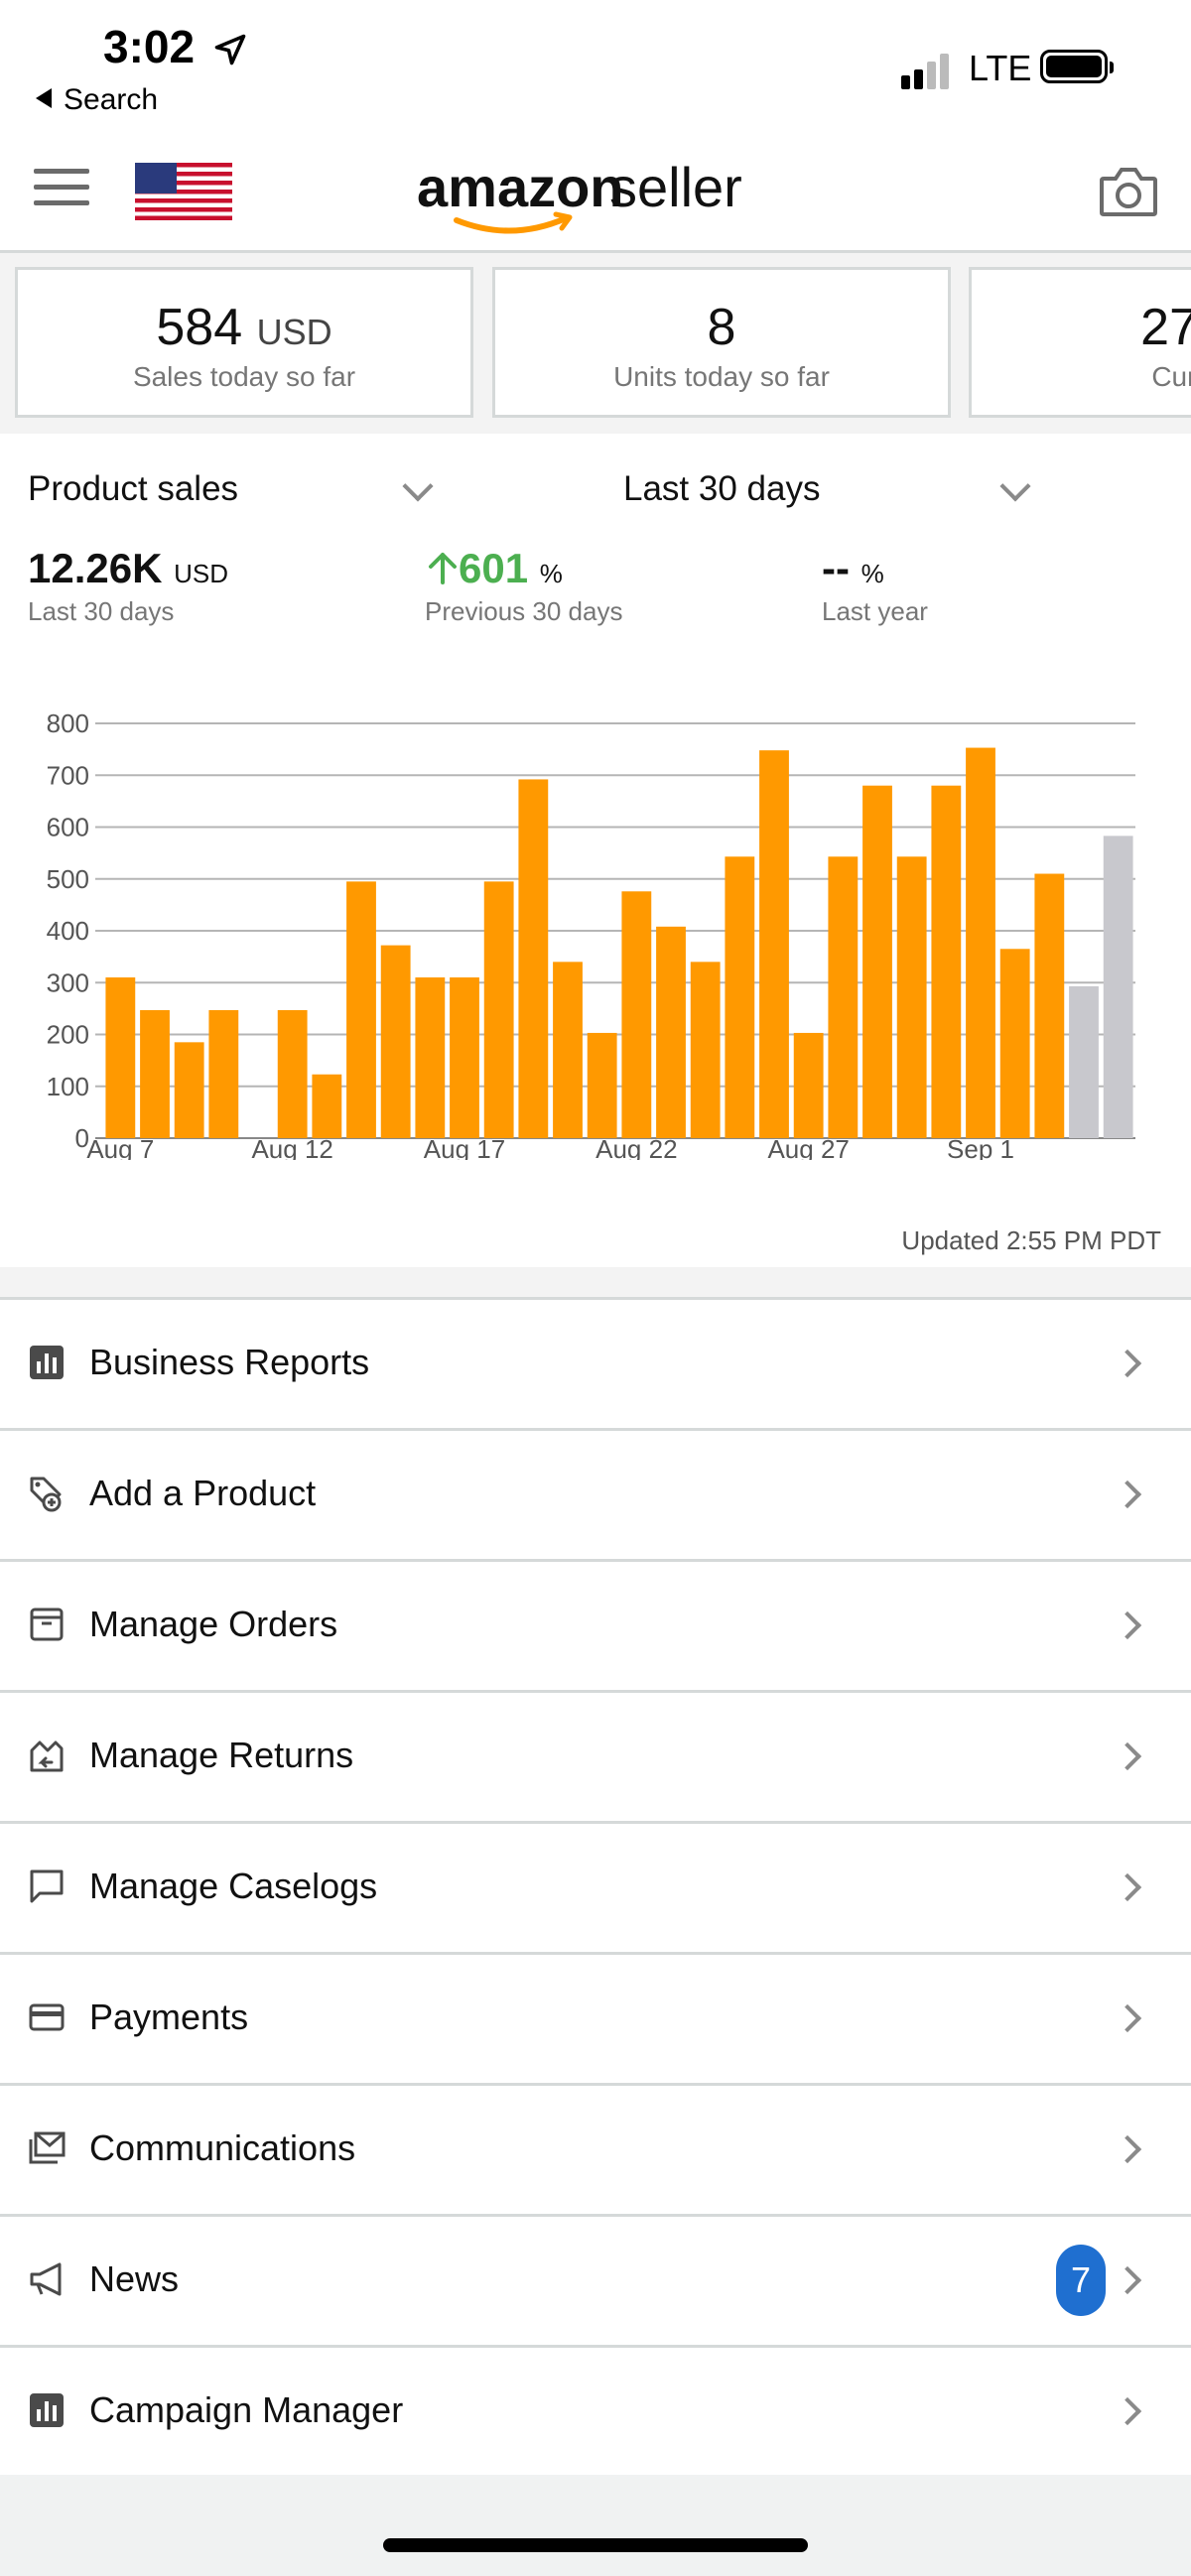 This screenshot has height=2576, width=1191. What do you see at coordinates (722, 328) in the screenshot?
I see `metric-value: 8` at bounding box center [722, 328].